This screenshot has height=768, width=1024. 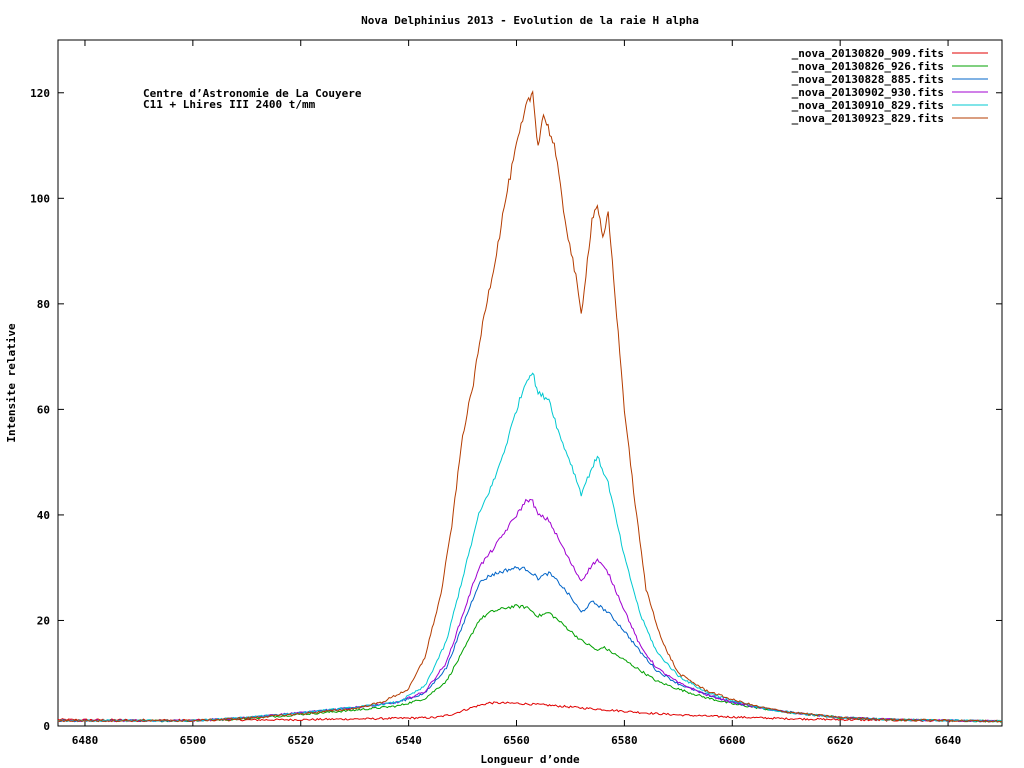 I want to click on legend-label: _nova_20130820_909.fits, so click(x=868, y=53).